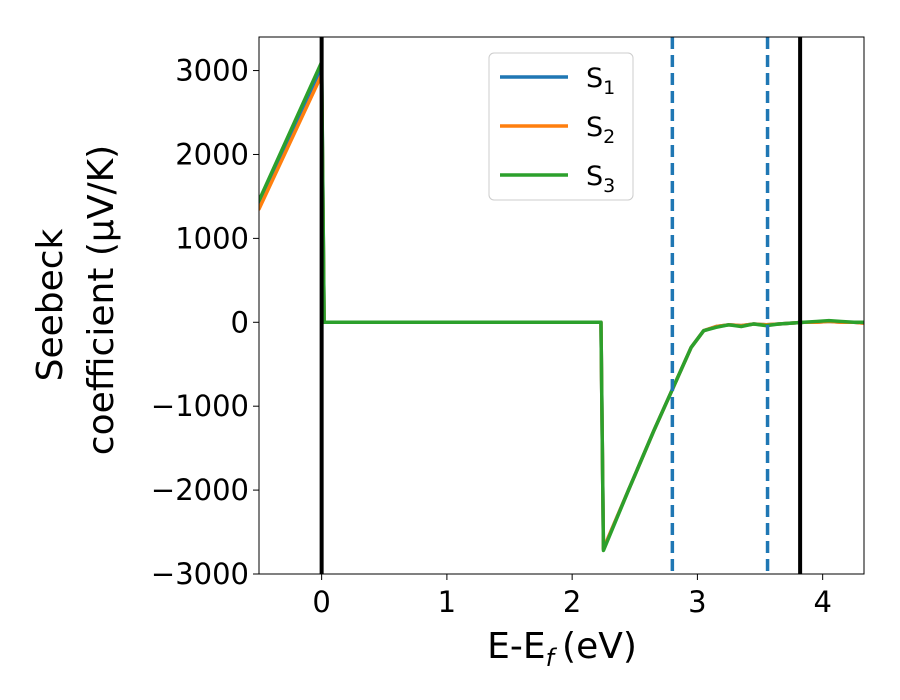 The height and width of the screenshot is (700, 900). What do you see at coordinates (212, 238) in the screenshot?
I see `y-tick-label: 1000` at bounding box center [212, 238].